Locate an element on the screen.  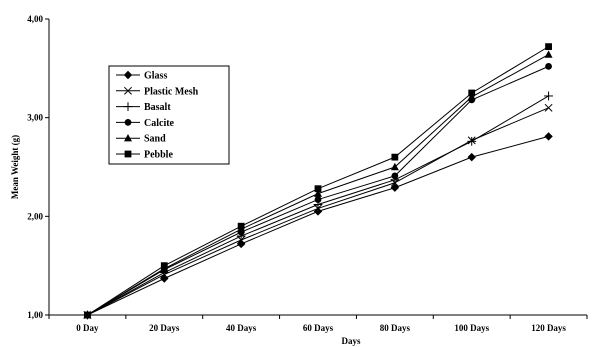
y-tick-label: 3,00 is located at coordinates (35, 118).